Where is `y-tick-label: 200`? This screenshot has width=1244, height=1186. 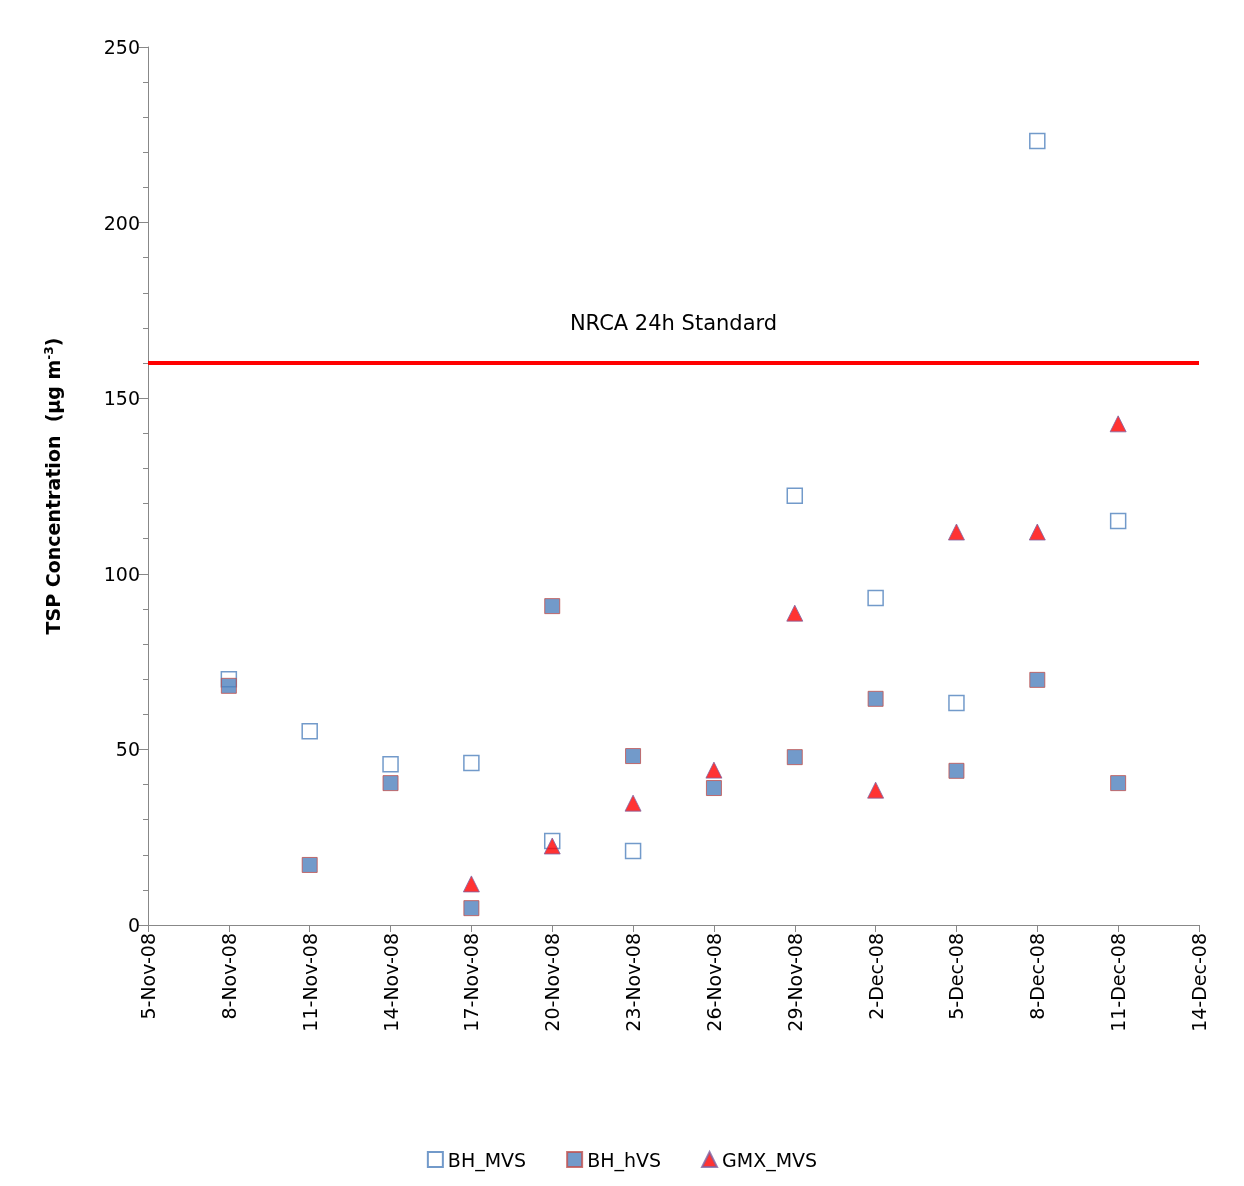 y-tick-label: 200 is located at coordinates (121, 222).